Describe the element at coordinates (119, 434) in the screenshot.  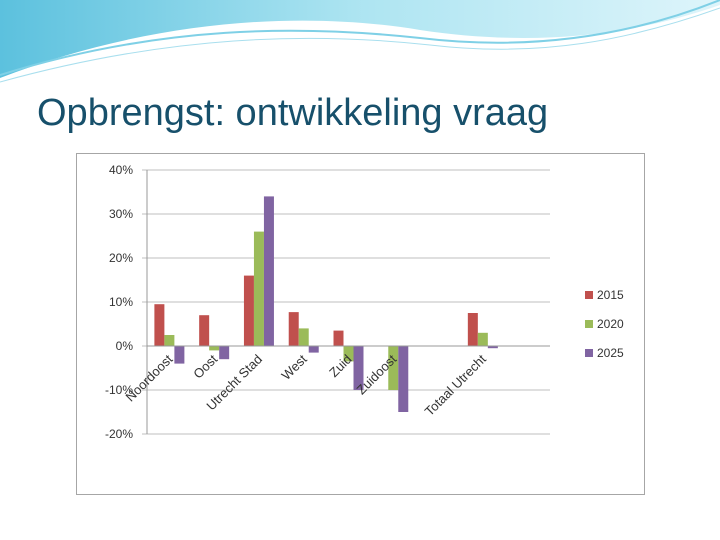
I see `y-tick-label: -20%` at that location.